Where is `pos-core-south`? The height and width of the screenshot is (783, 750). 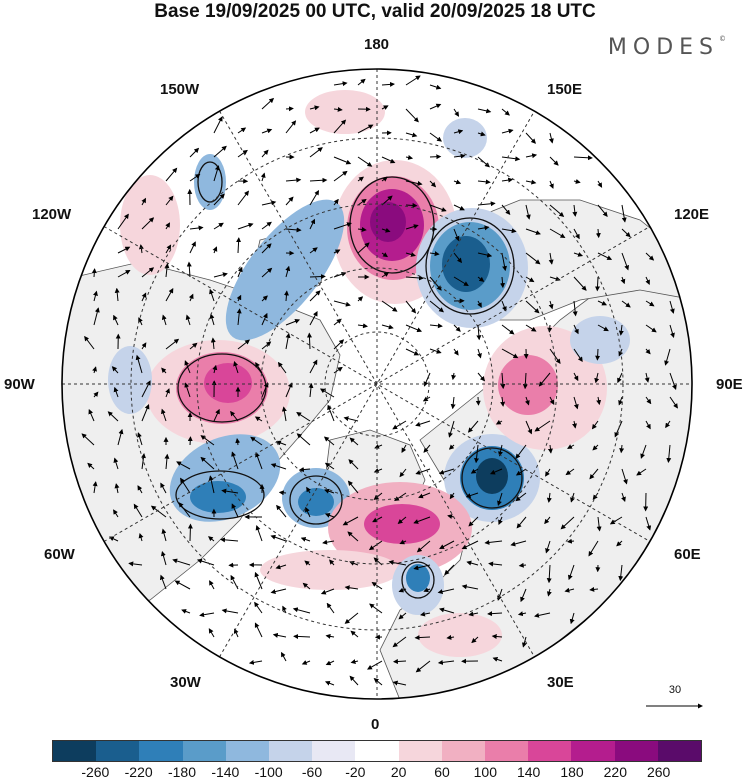 pos-core-south is located at coordinates (402, 524).